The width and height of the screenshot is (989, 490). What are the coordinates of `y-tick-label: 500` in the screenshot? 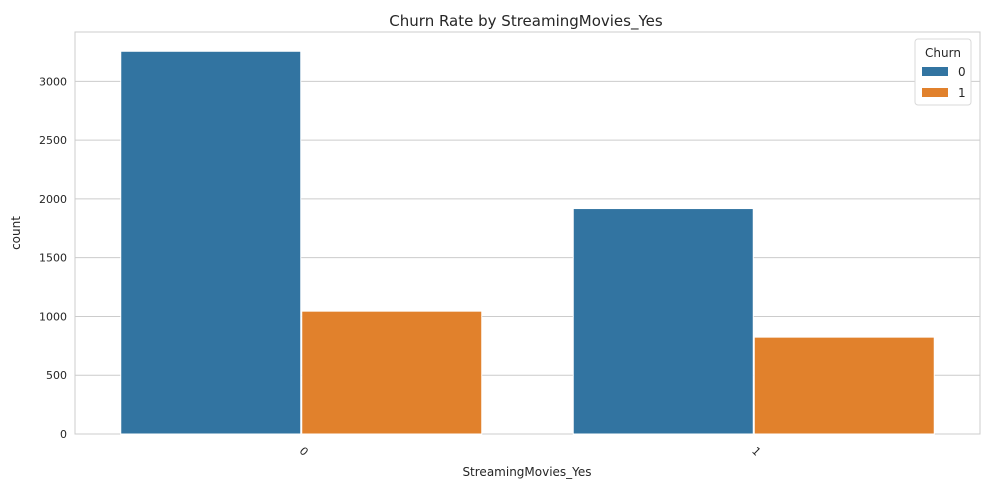 It's located at (56, 375).